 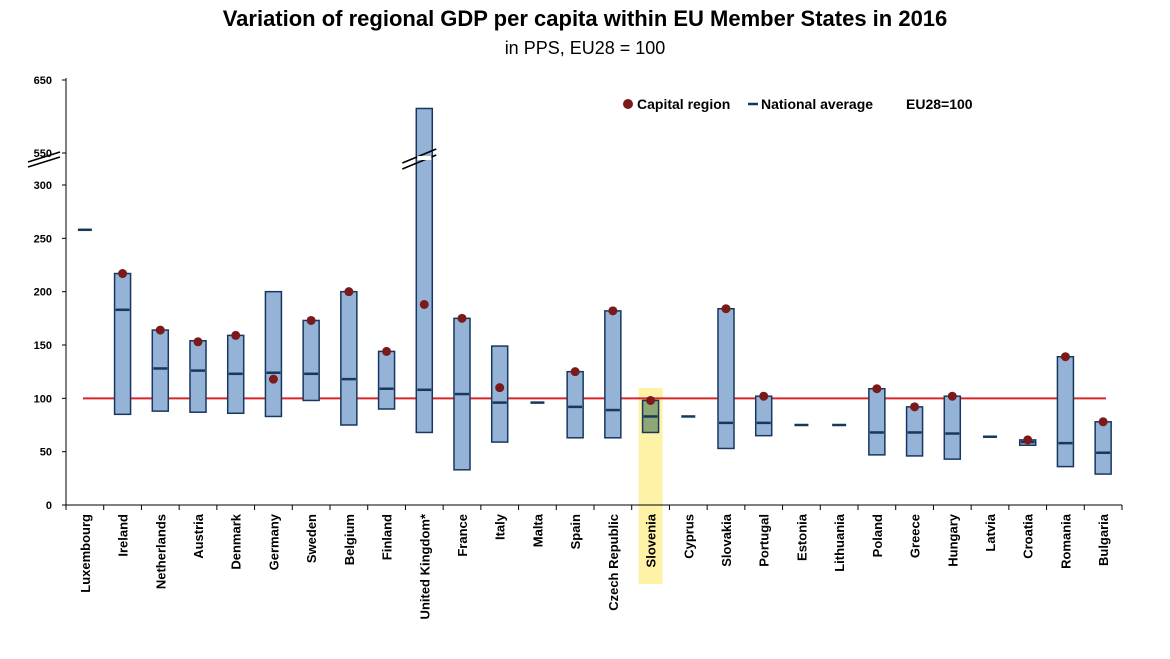 I want to click on category-label: Bulgaria, so click(x=1103, y=539).